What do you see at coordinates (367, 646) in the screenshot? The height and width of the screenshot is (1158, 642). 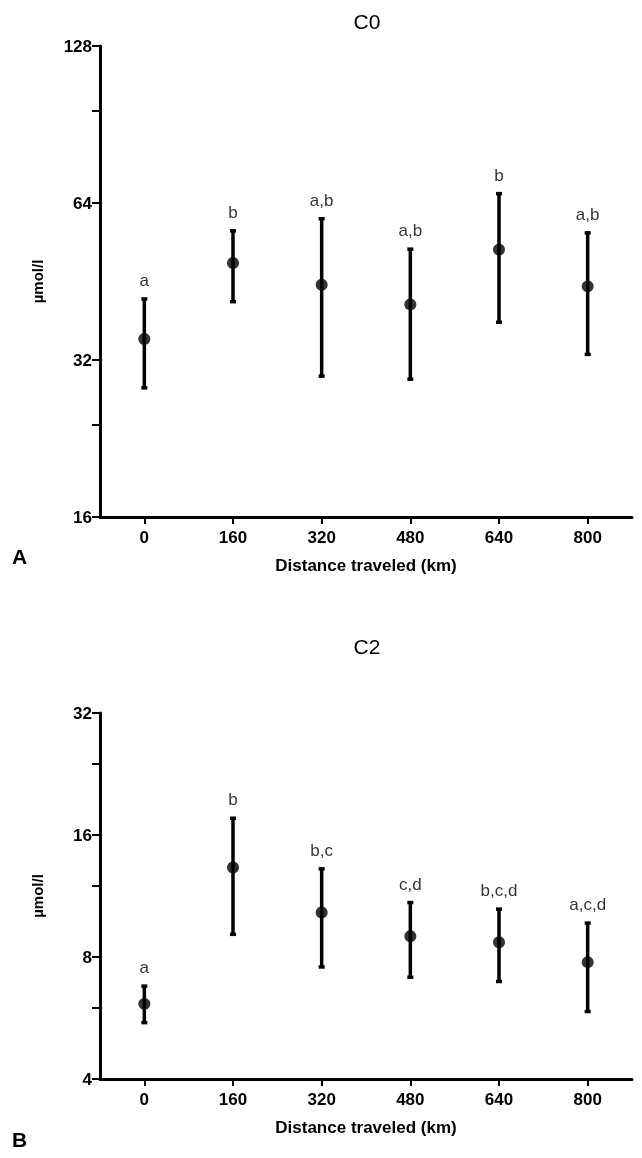 I see `chart-title: C2` at bounding box center [367, 646].